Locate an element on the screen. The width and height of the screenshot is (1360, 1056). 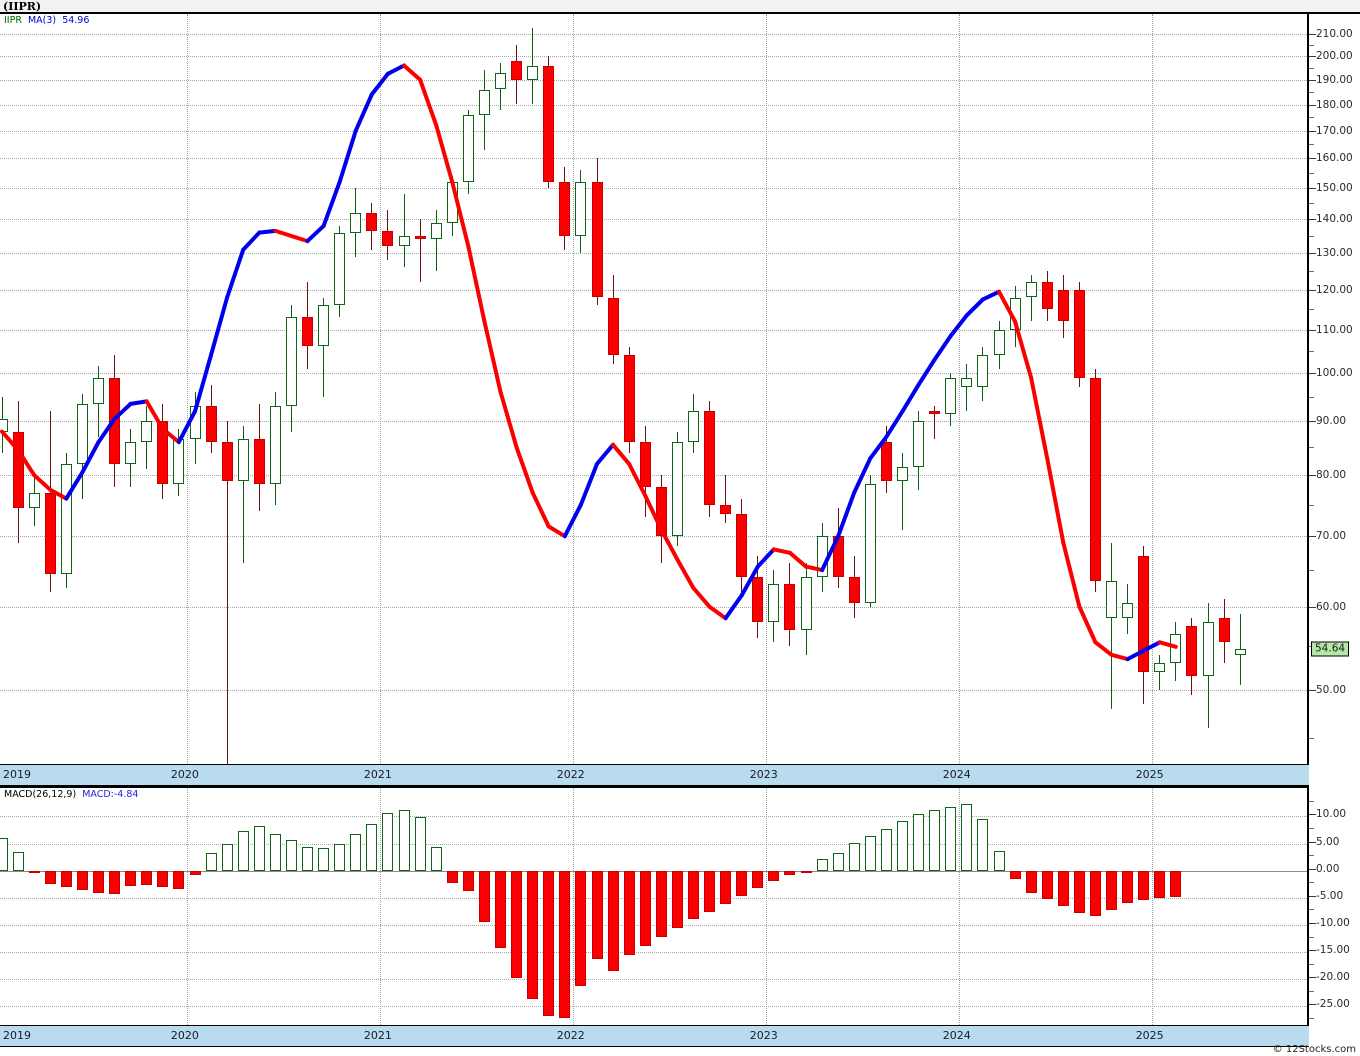
price-axis-label: 160.00 is located at coordinates (1334, 158).